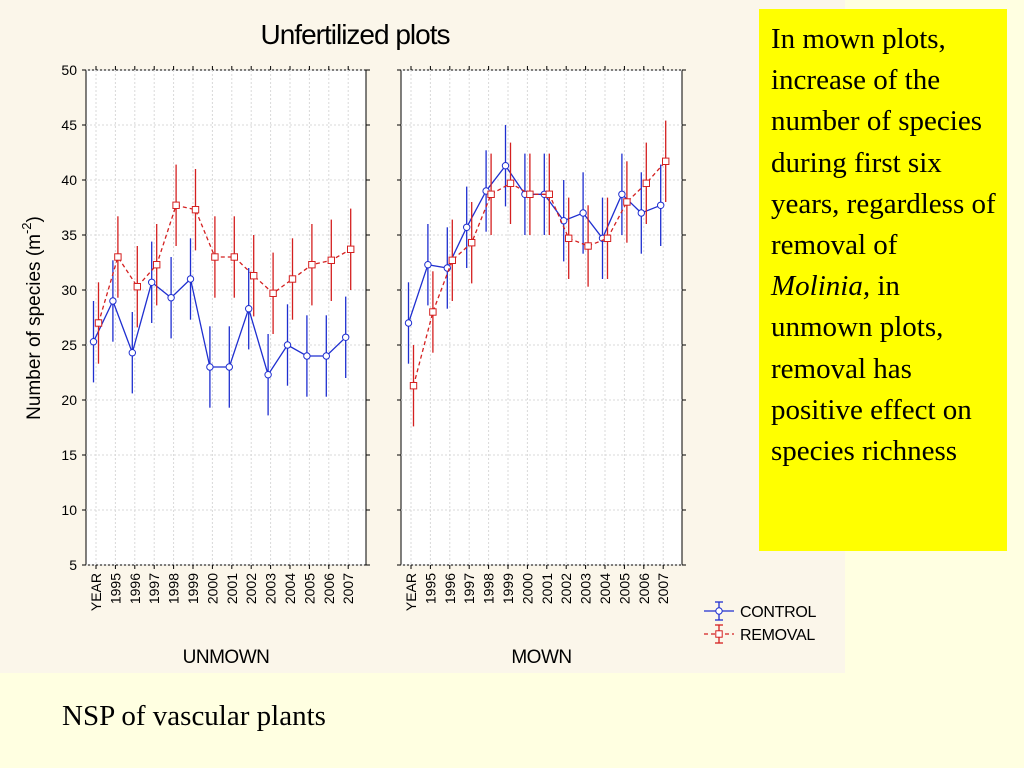  What do you see at coordinates (290, 588) in the screenshot?
I see `x-tick-label: 2004` at bounding box center [290, 588].